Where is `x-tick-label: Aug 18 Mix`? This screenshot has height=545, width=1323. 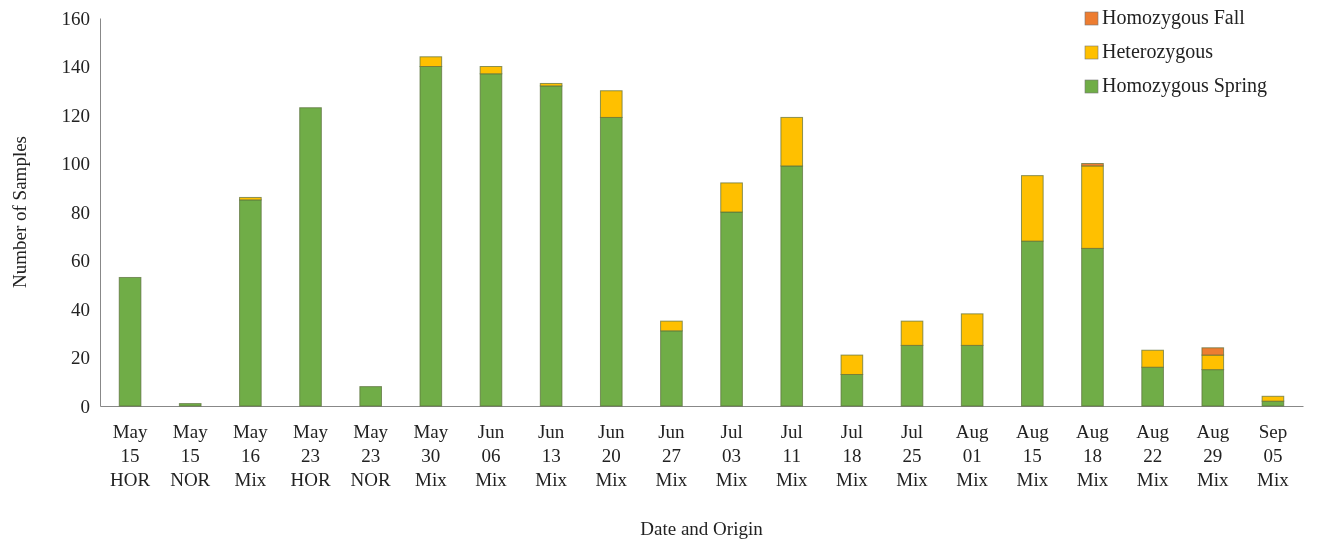 x-tick-label: Aug 18 Mix is located at coordinates (1093, 455).